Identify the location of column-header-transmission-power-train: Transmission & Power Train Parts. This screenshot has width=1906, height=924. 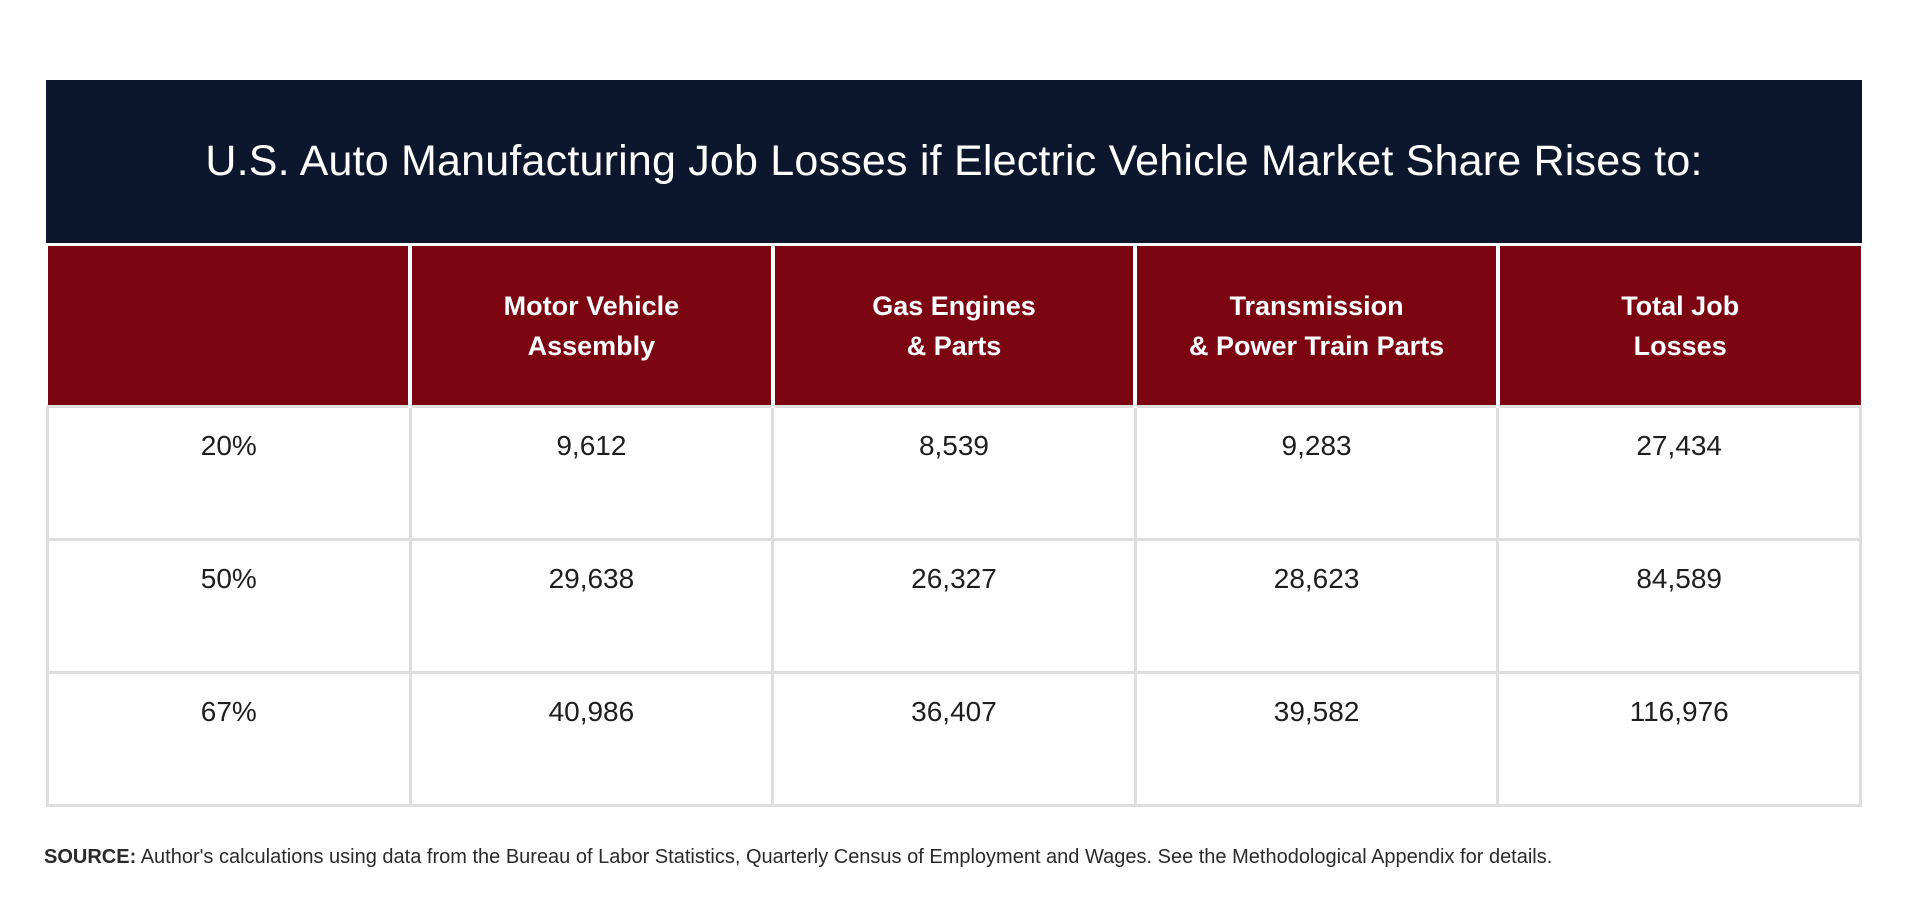
(1315, 326).